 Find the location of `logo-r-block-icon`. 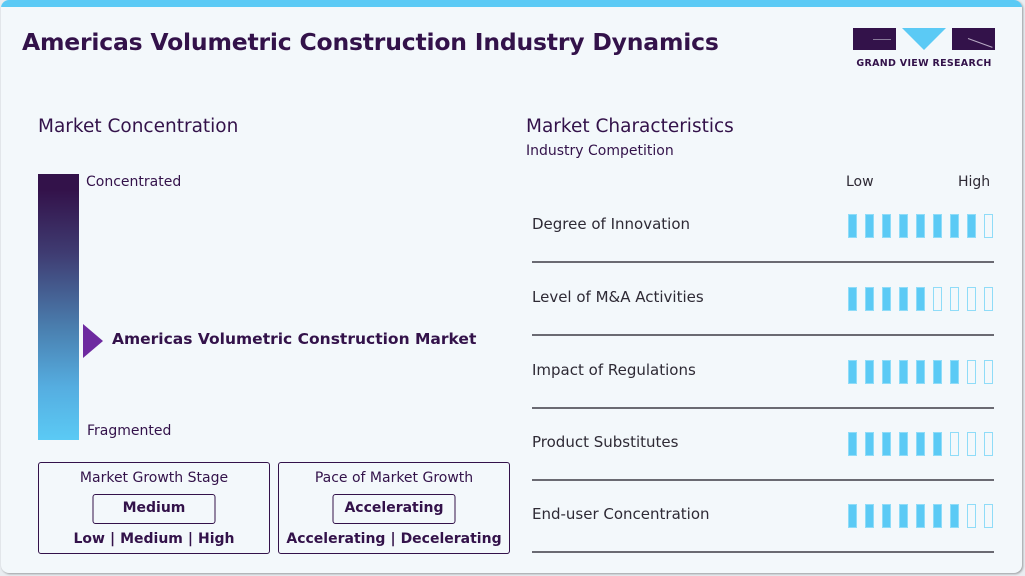

logo-r-block-icon is located at coordinates (973, 39).